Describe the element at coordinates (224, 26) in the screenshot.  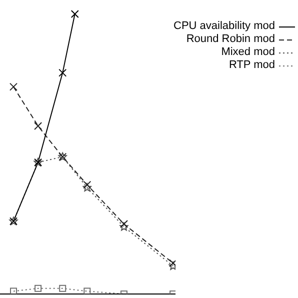
I see `legend-label: CPU availability mod` at that location.